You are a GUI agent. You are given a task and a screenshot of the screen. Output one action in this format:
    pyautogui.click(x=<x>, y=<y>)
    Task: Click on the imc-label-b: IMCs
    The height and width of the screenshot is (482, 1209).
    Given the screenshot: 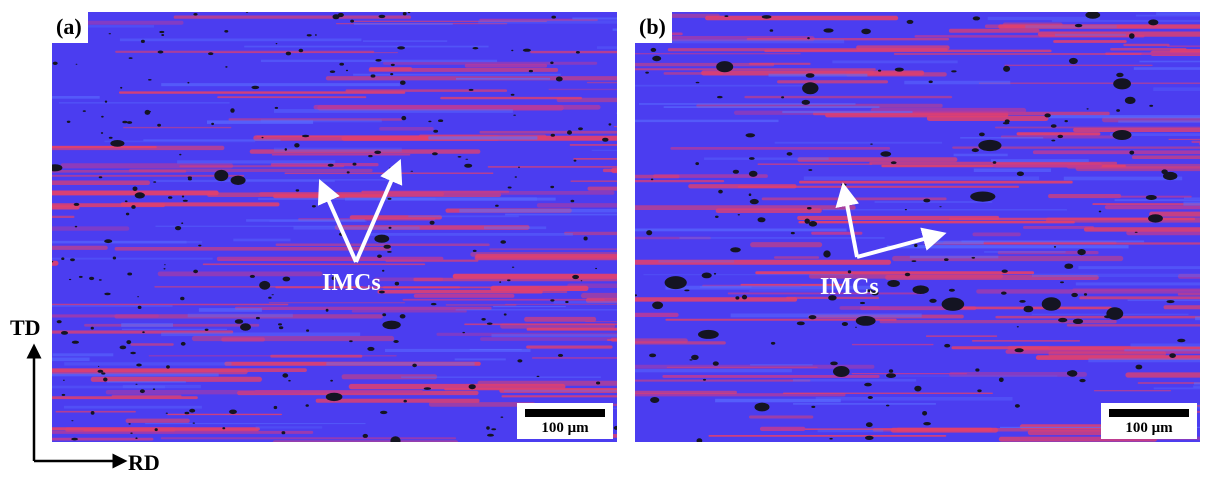 What is the action you would take?
    pyautogui.click(x=849, y=287)
    